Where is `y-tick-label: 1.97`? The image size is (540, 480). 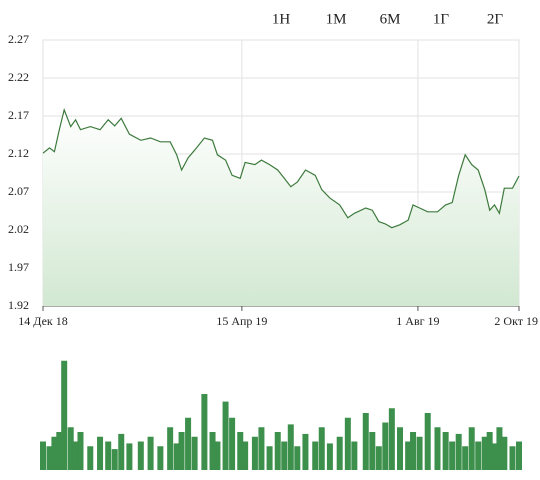 y-tick-label: 1.97 is located at coordinates (18, 267).